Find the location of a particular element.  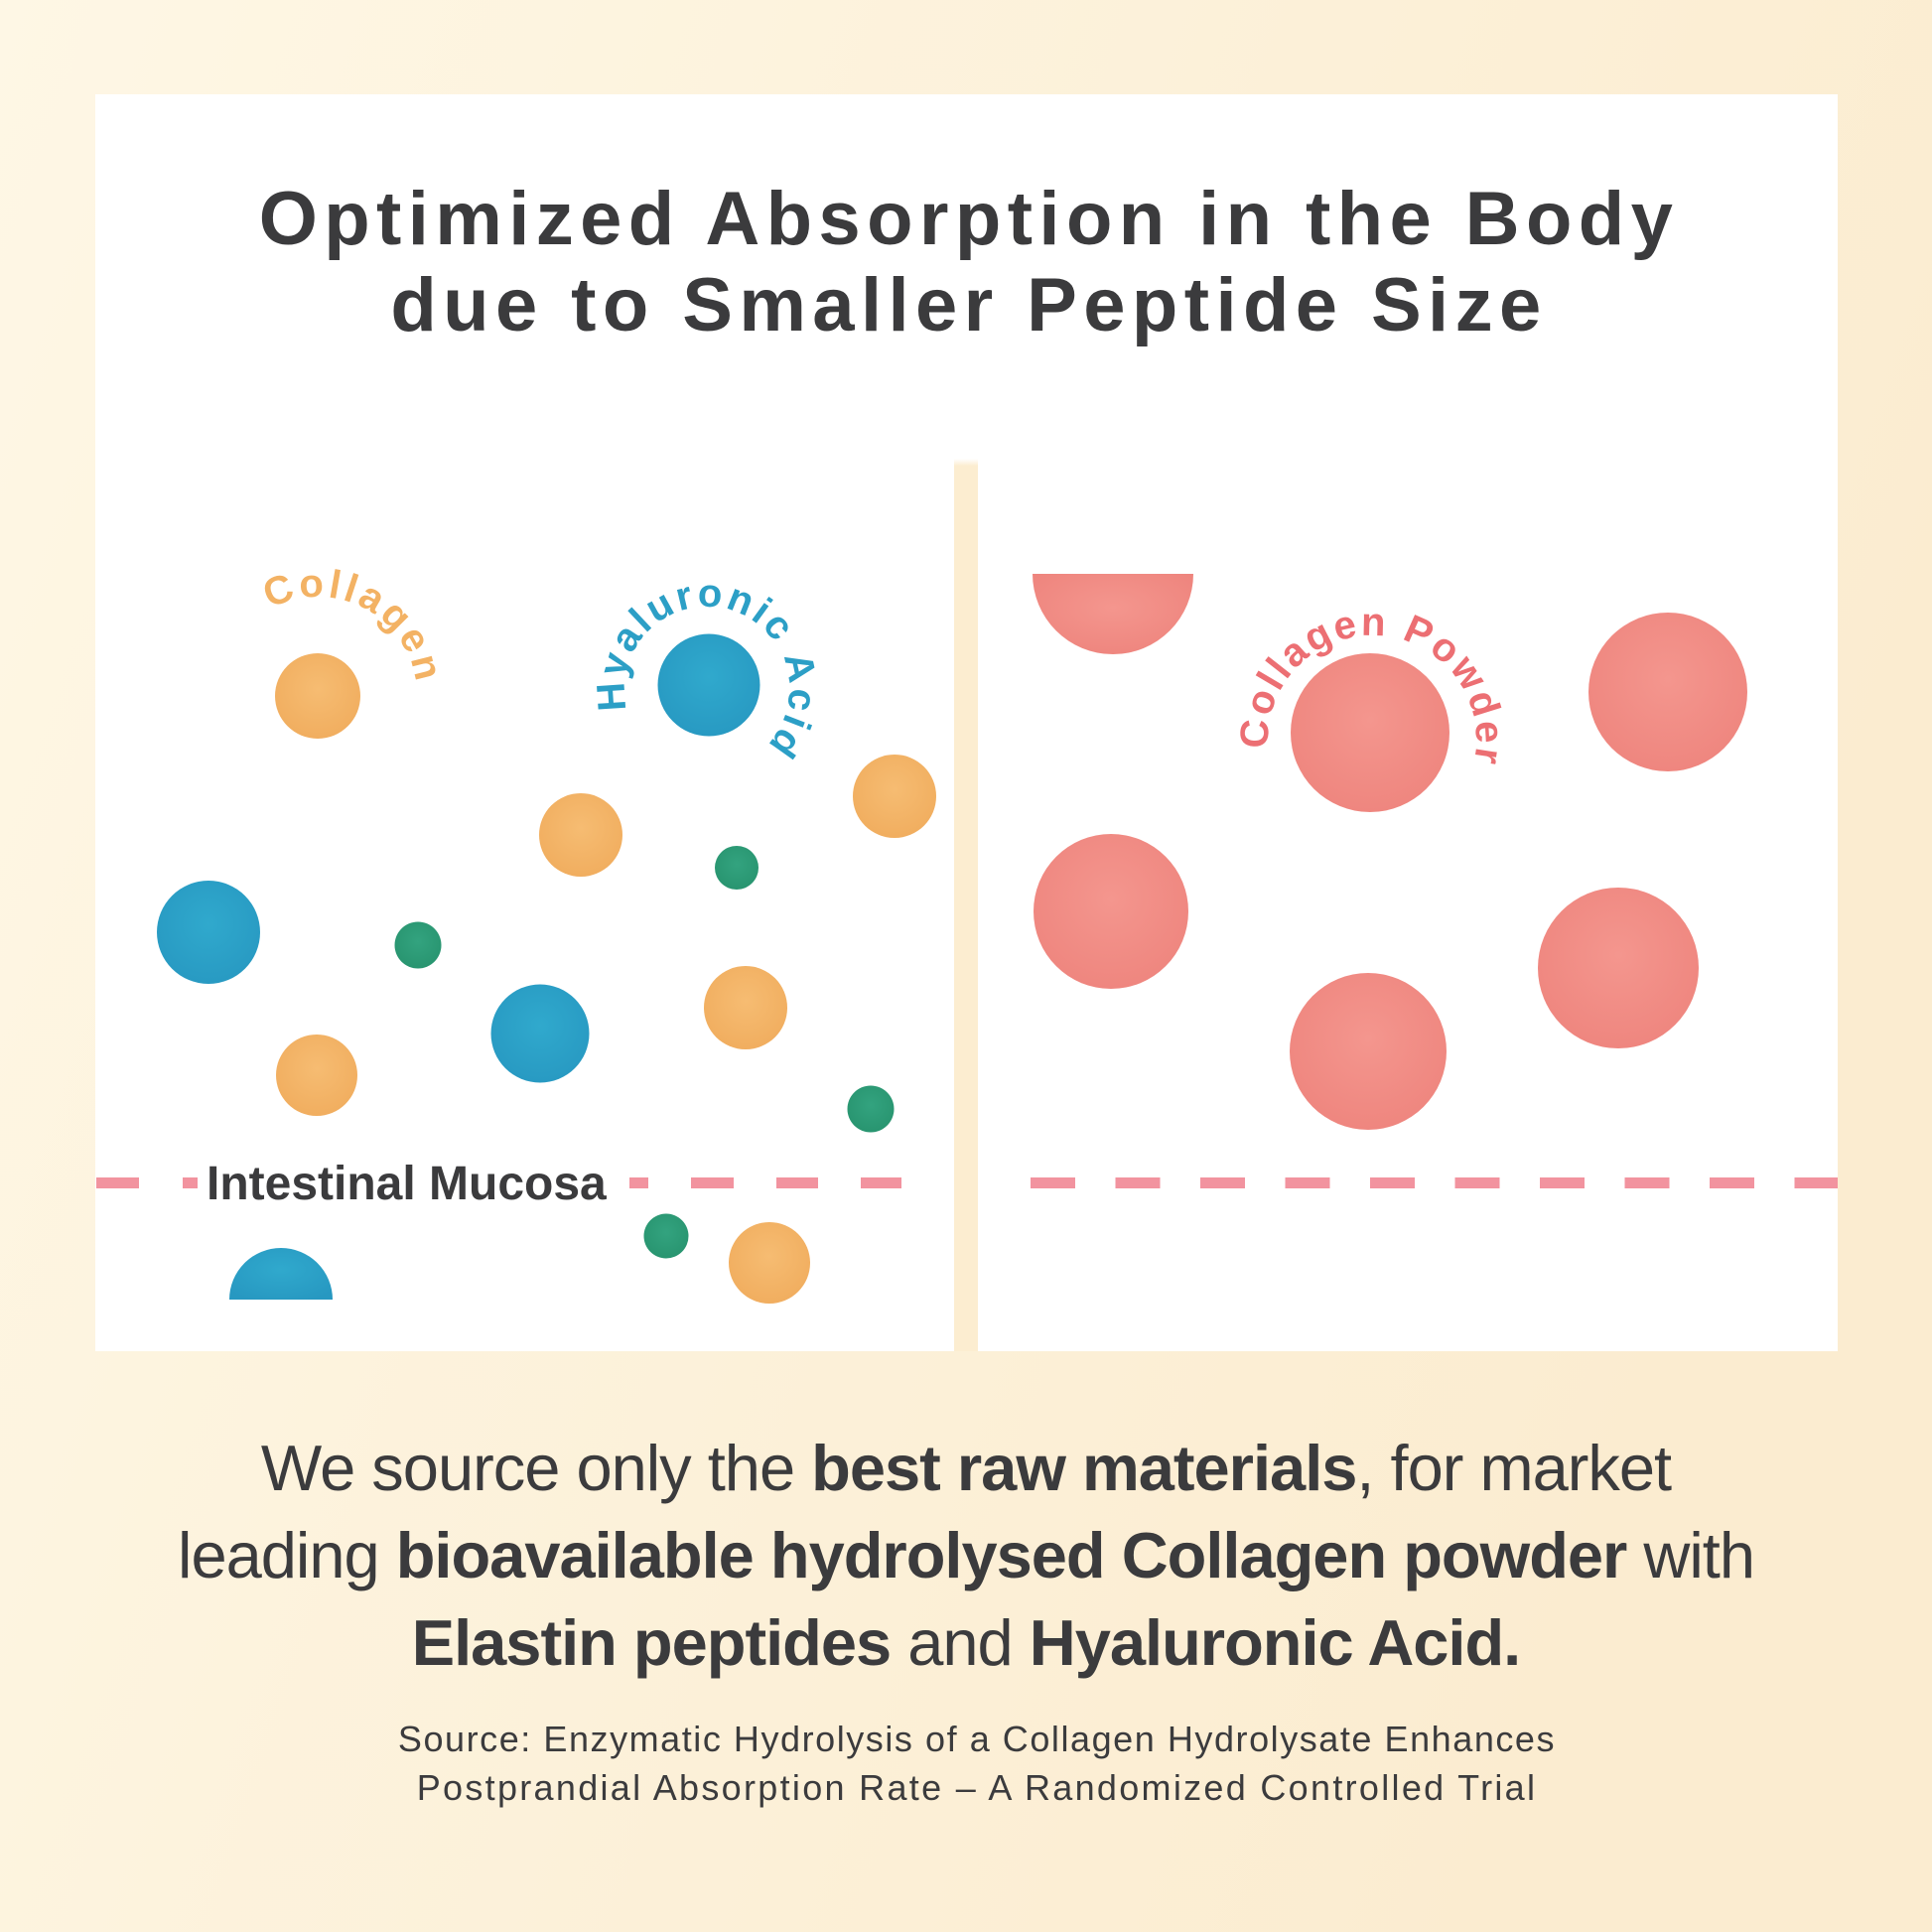

svg-text:Elastin peptides and Hyaluroni: Elastin peptides and Hyaluronic Acid. is located at coordinates (967, 1642).